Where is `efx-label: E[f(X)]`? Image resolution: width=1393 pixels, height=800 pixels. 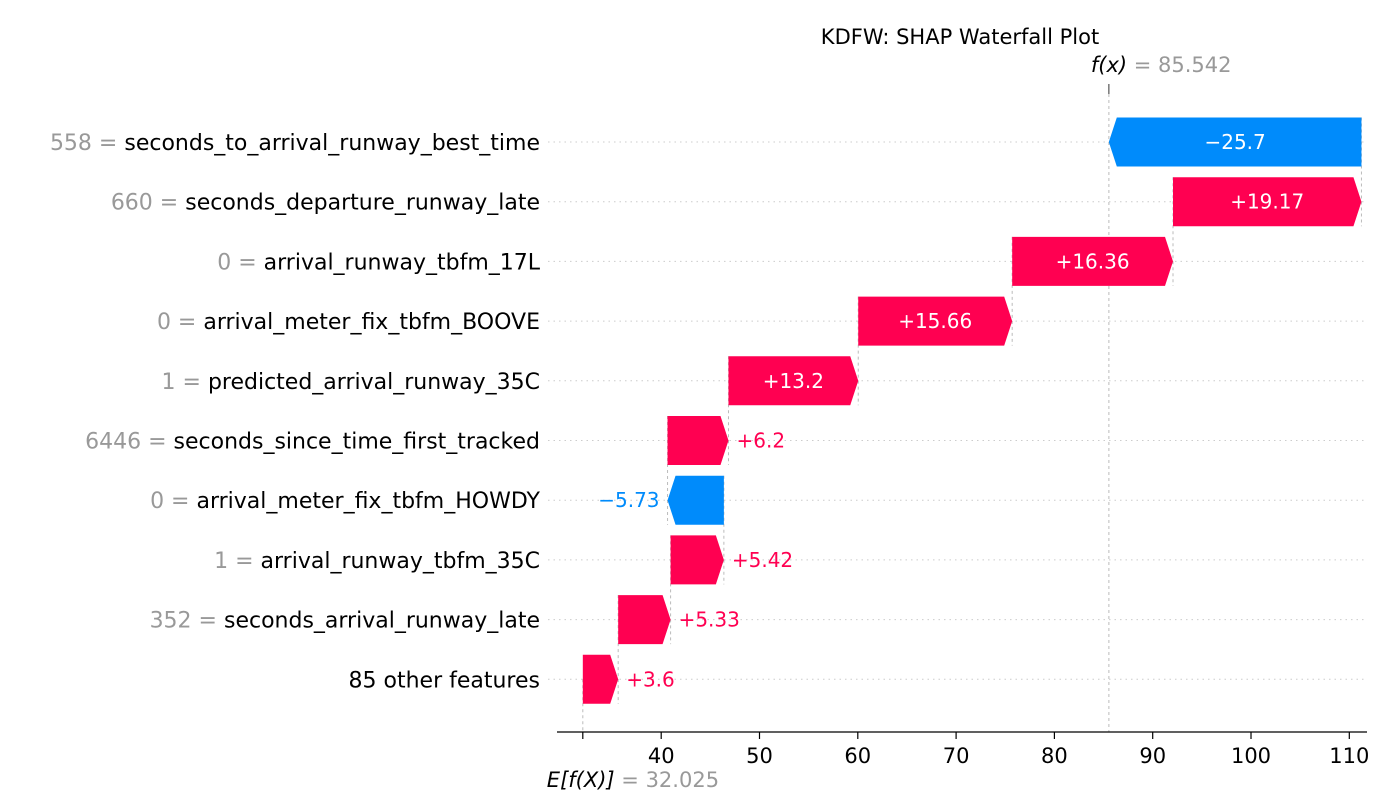
efx-label: E[f(X)] is located at coordinates (581, 780).